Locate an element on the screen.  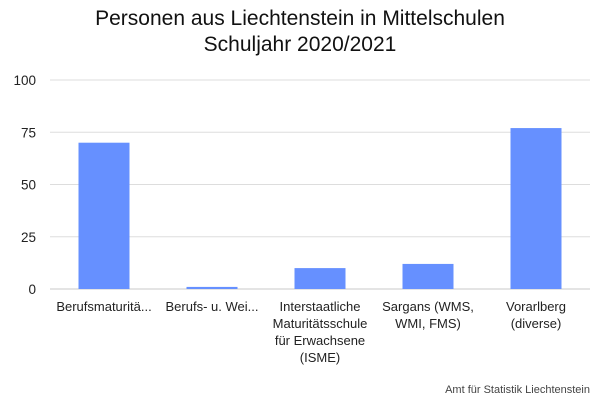
y-tick-label: 25 is located at coordinates (28, 237).